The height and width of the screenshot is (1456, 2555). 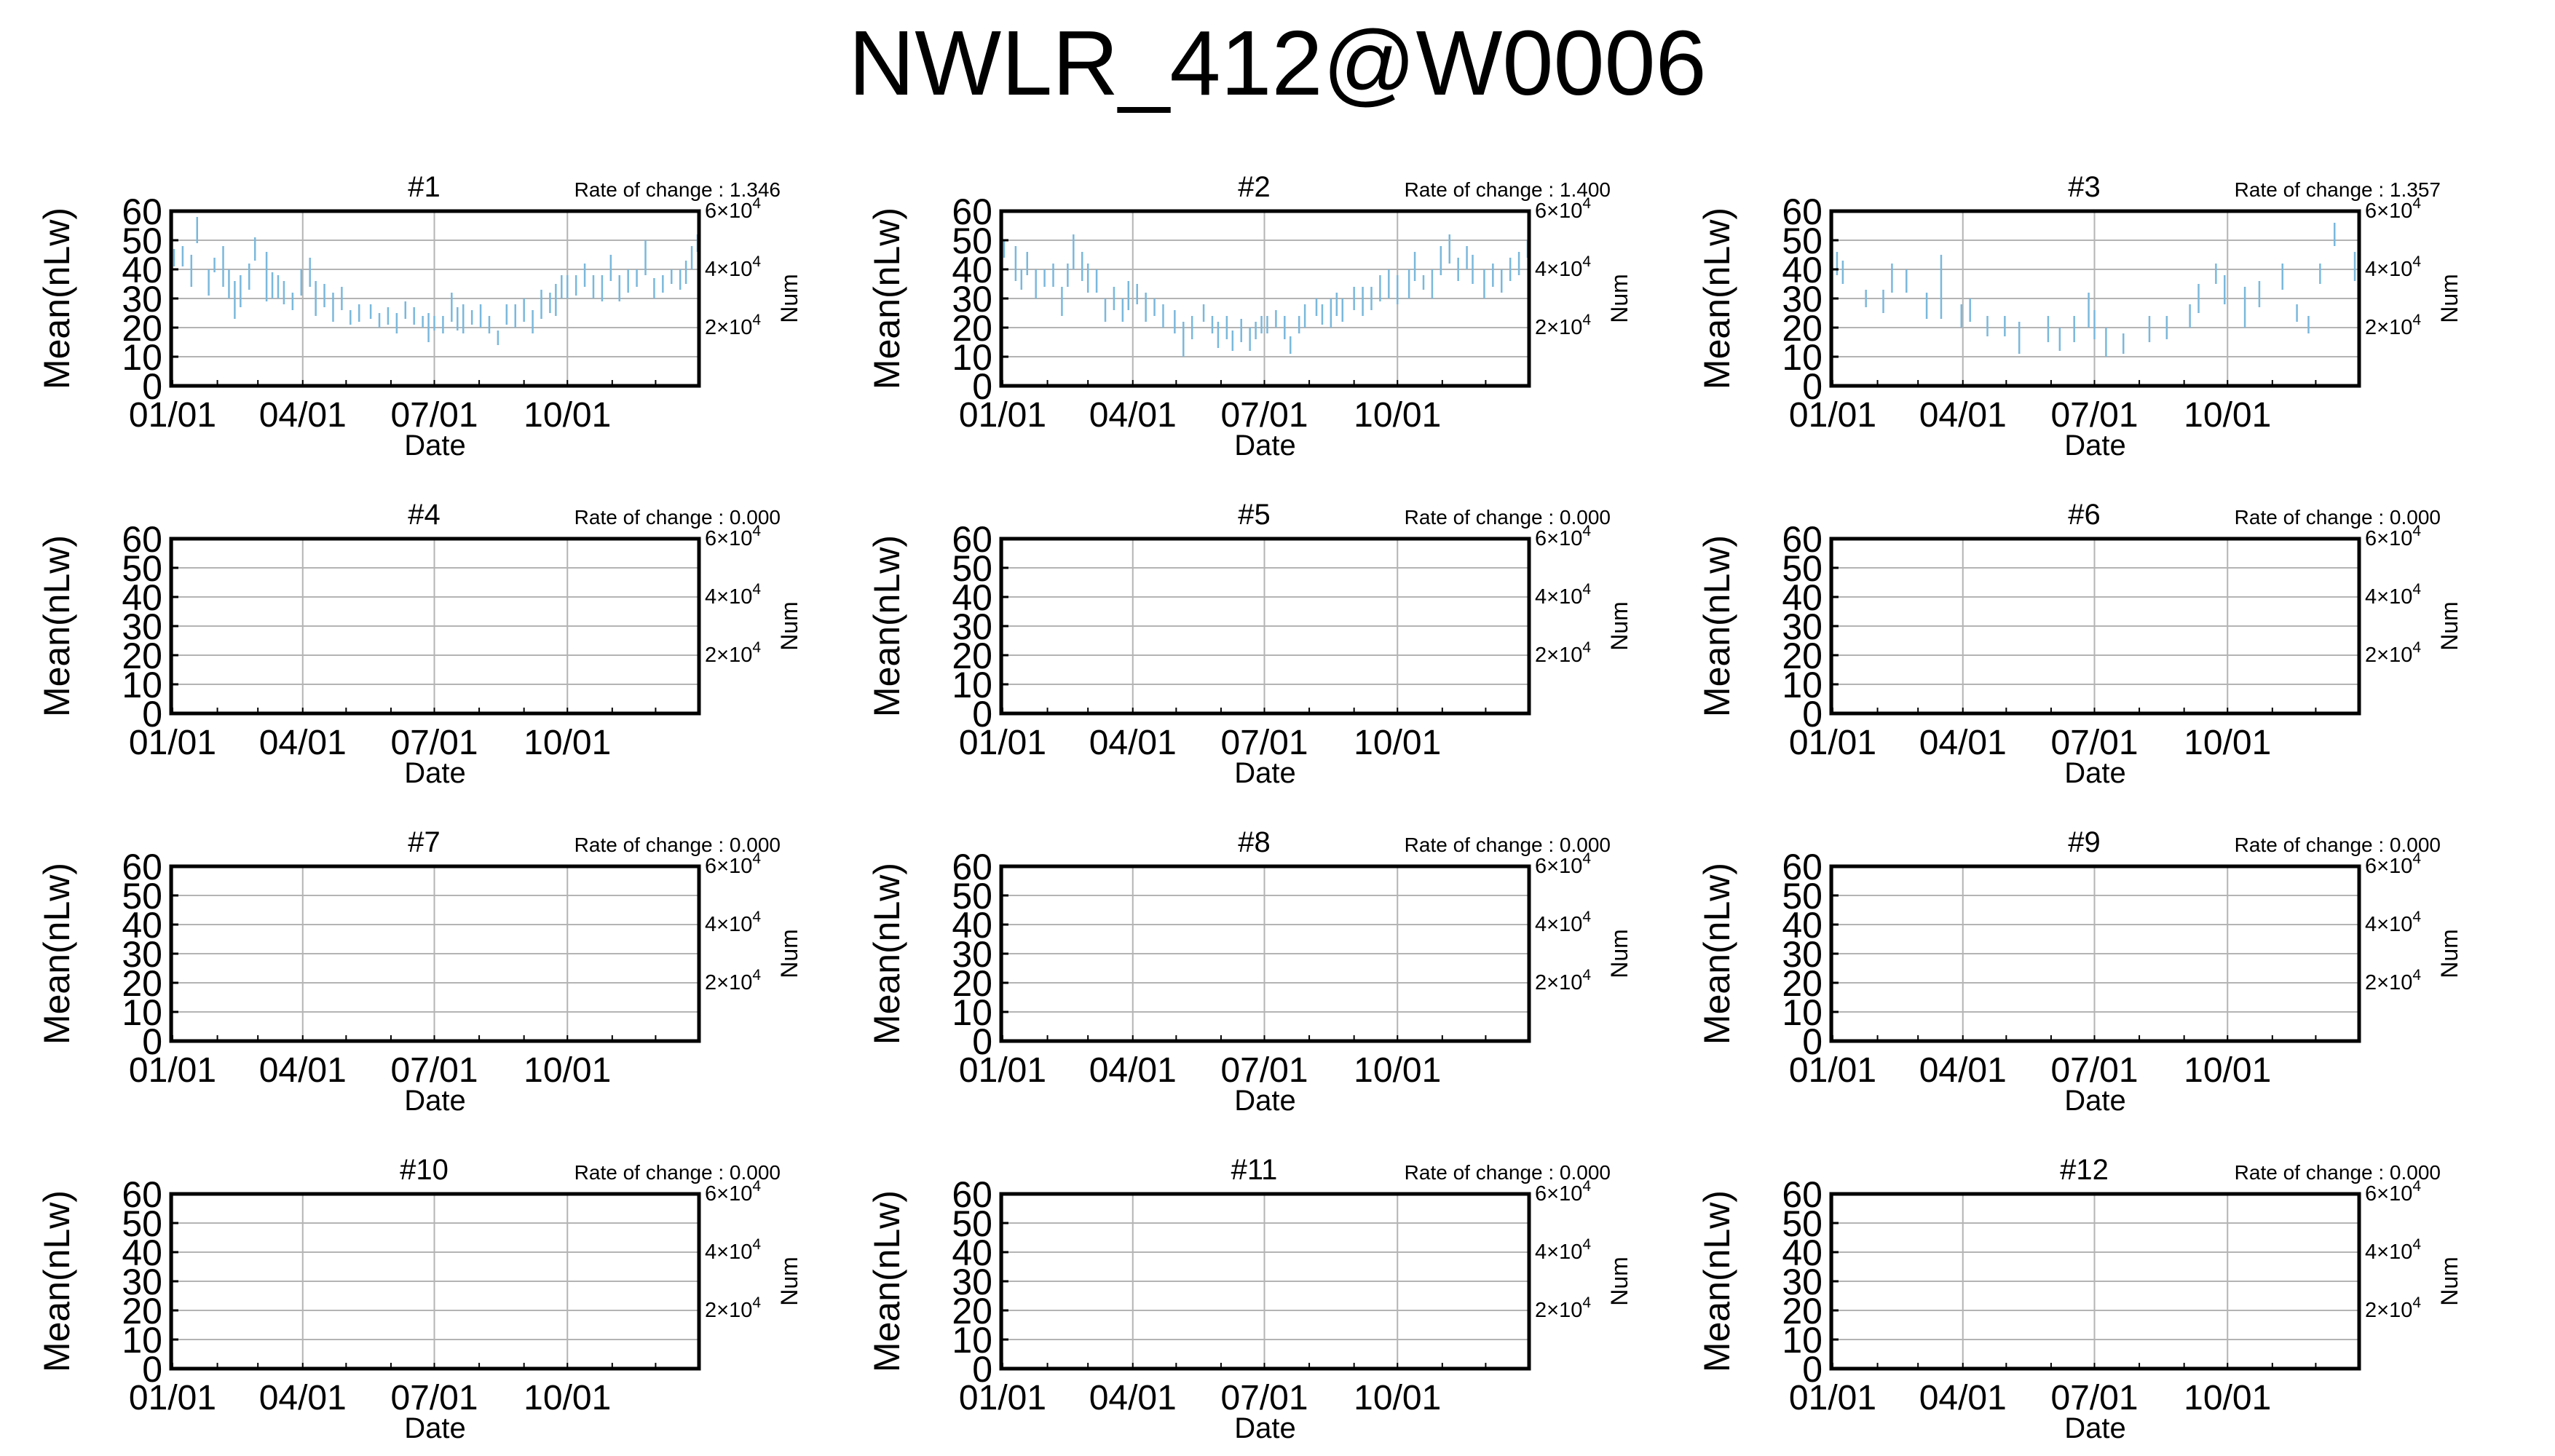 What do you see at coordinates (424, 1170) in the screenshot?
I see `panel-title: #10` at bounding box center [424, 1170].